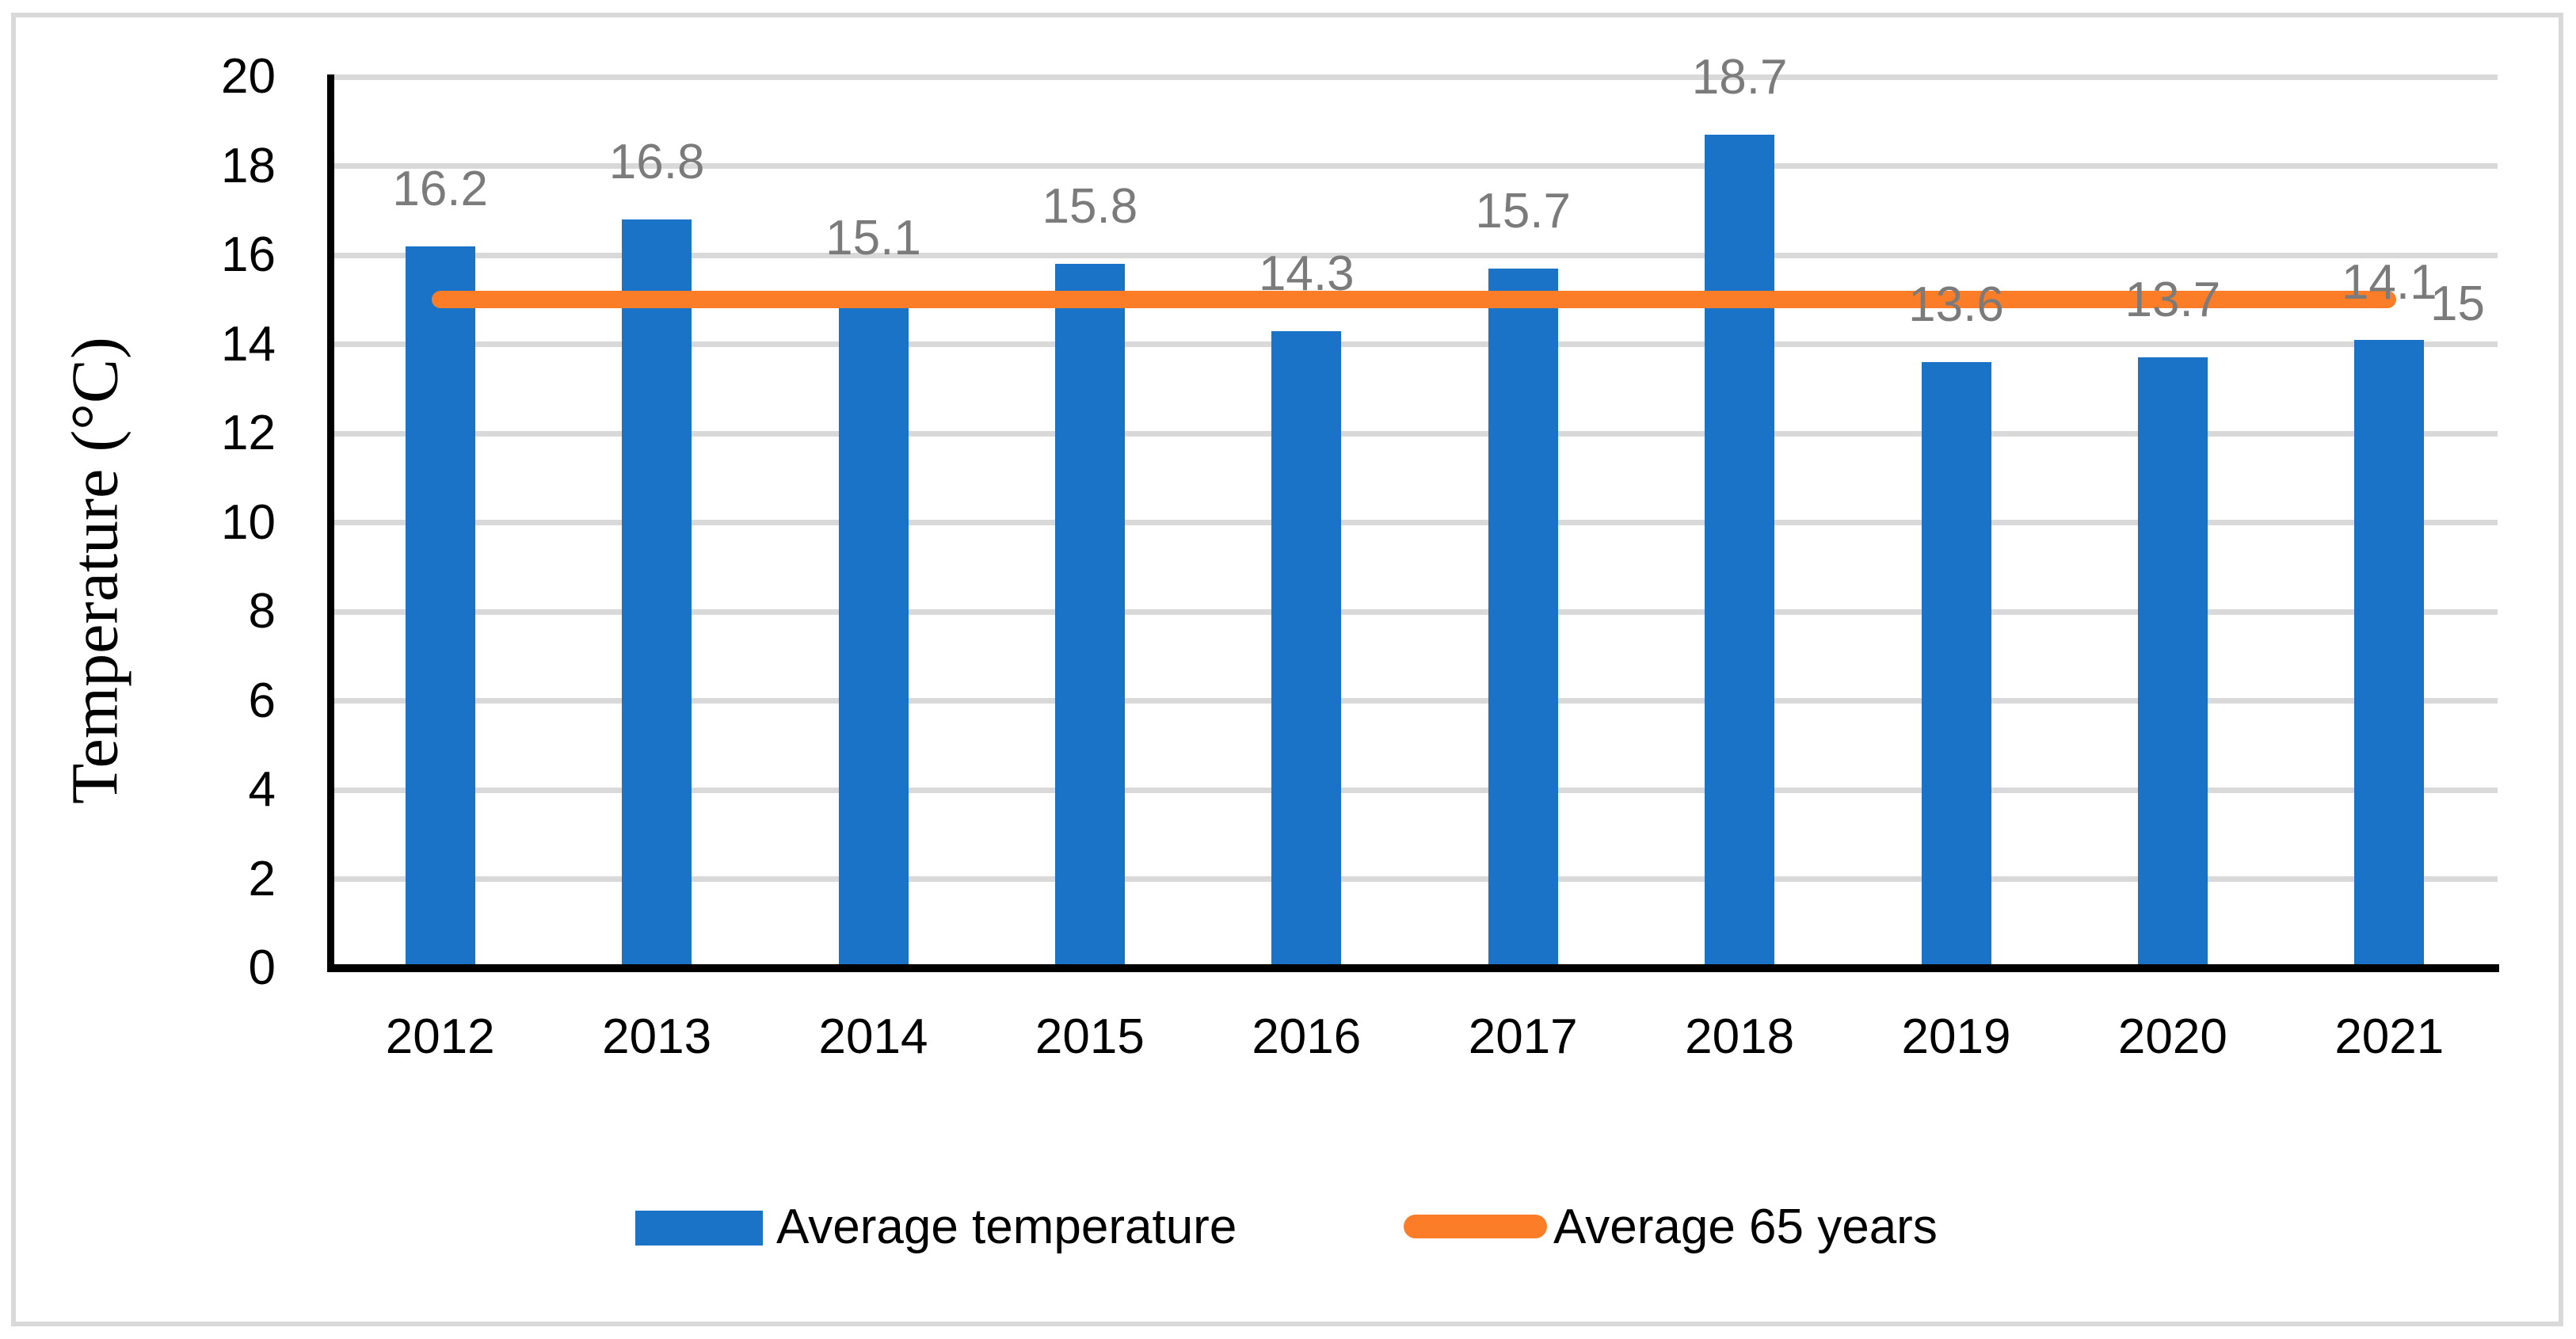 Image resolution: width=2576 pixels, height=1339 pixels. What do you see at coordinates (1307, 1036) in the screenshot?
I see `x-category-label: 2016` at bounding box center [1307, 1036].